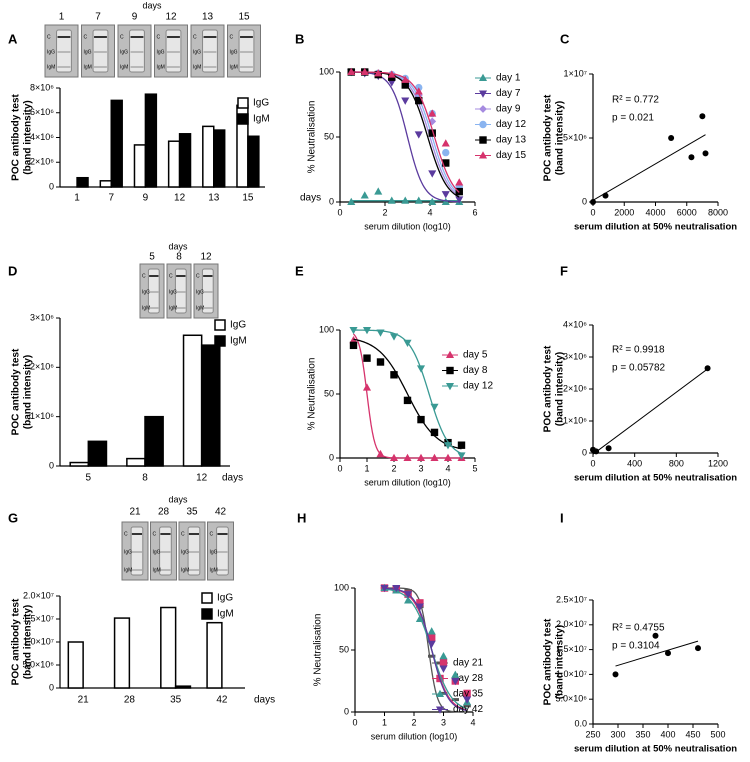  What do you see at coordinates (264, 700) in the screenshot?
I see `x-axis-title: days` at bounding box center [264, 700].